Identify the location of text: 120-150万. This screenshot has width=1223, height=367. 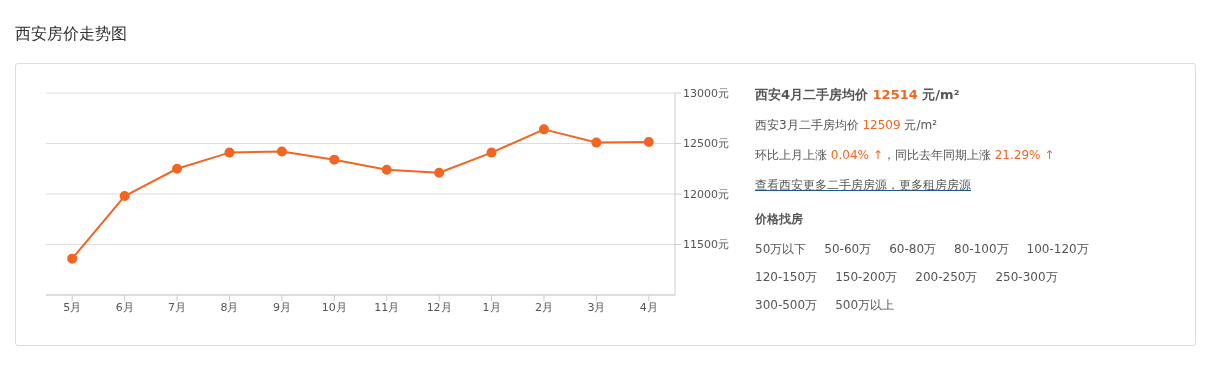
(786, 277).